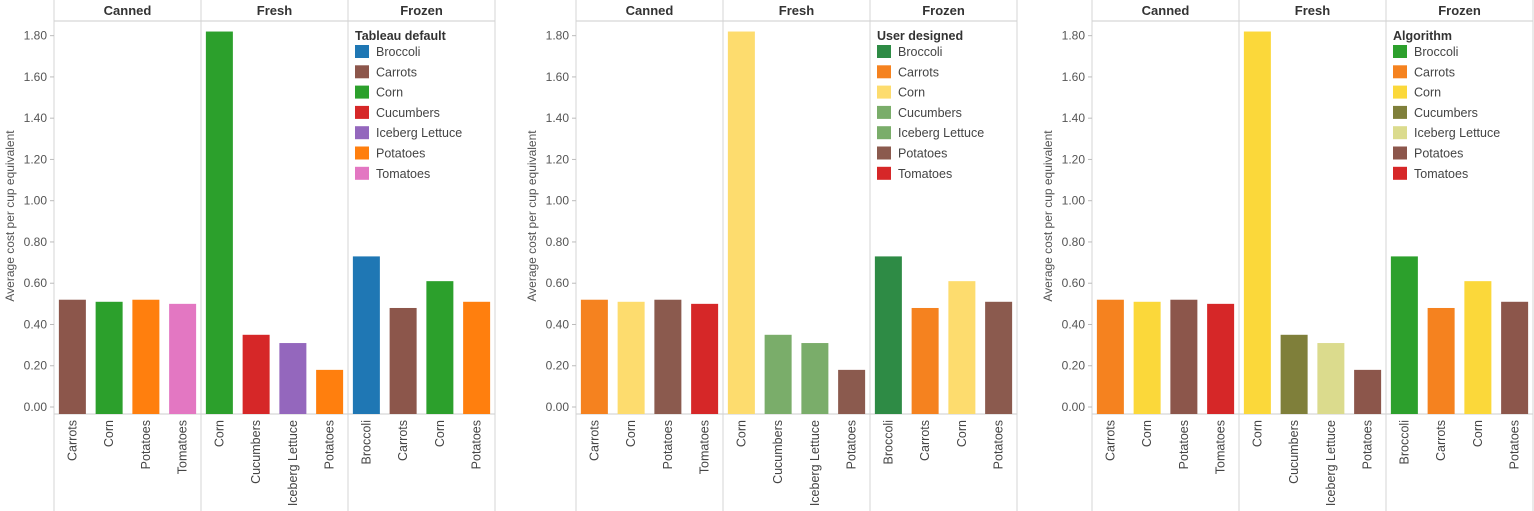 This screenshot has height=511, width=1534. What do you see at coordinates (396, 72) in the screenshot?
I see `legend-entry-carrots: Carrots` at bounding box center [396, 72].